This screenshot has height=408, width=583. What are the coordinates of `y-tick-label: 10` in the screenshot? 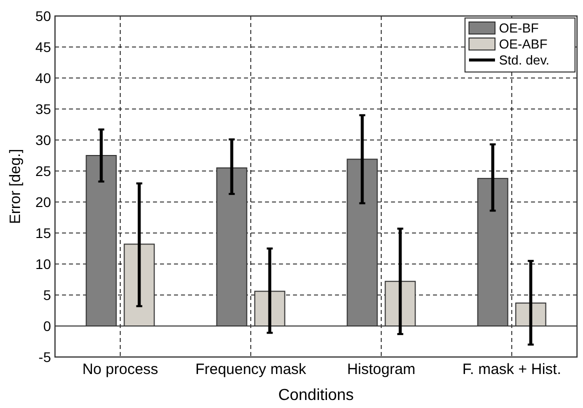 It's located at (43, 264).